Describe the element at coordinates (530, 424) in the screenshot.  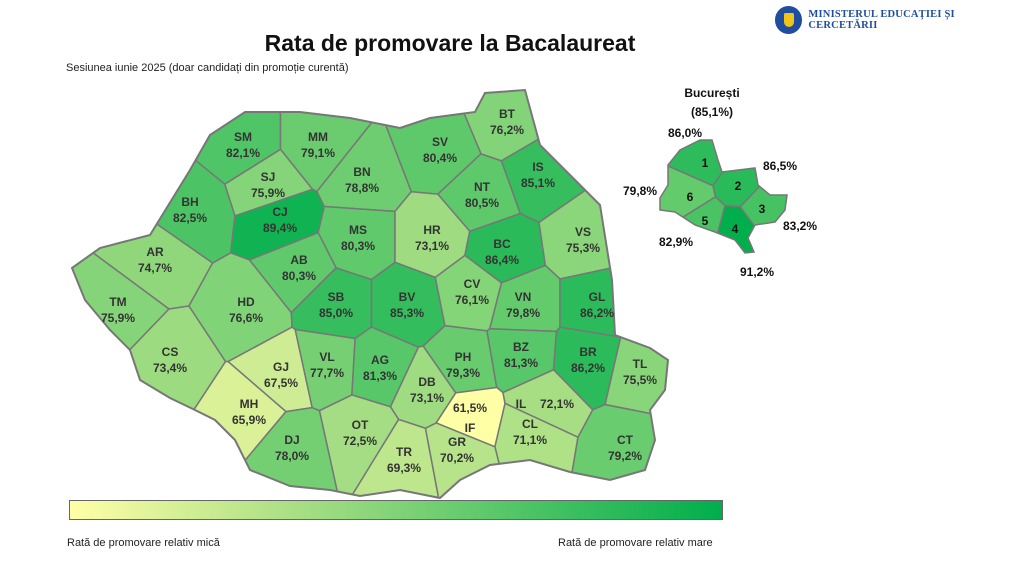
I see `county-code-label: CL` at that location.